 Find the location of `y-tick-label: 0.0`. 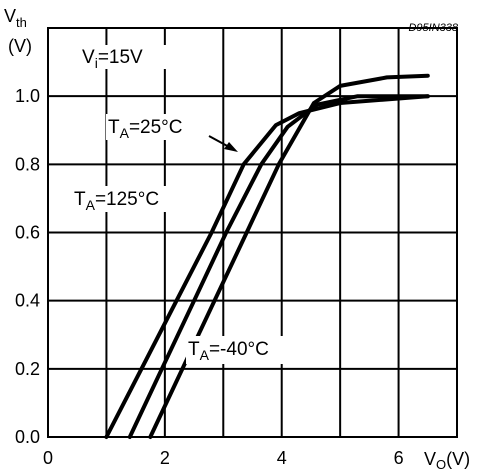

y-tick-label: 0.0 is located at coordinates (27, 437).